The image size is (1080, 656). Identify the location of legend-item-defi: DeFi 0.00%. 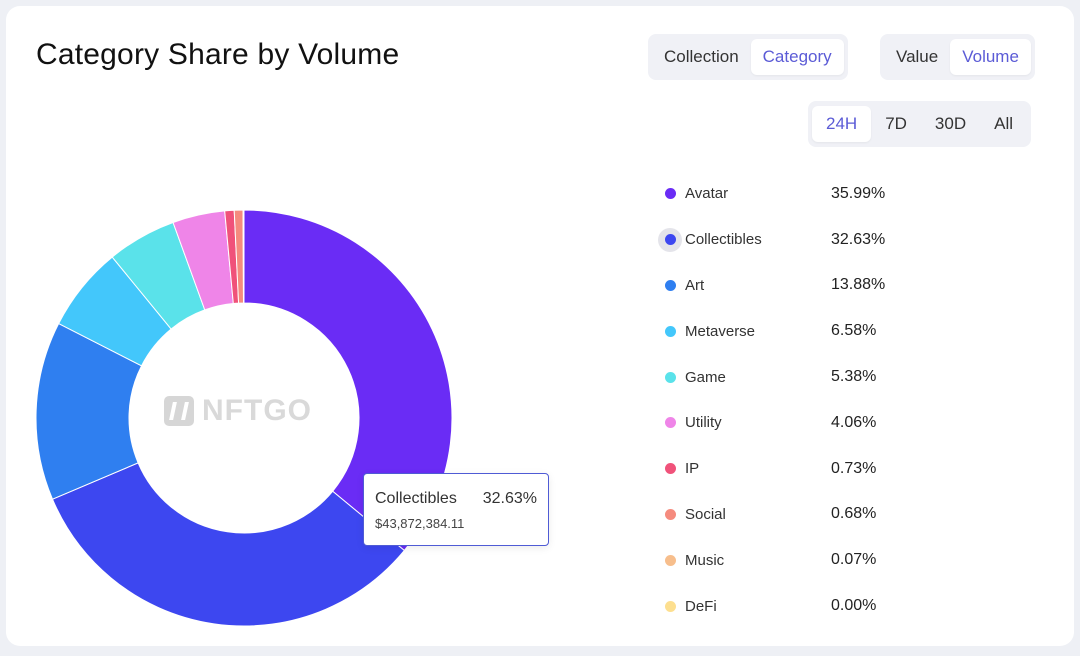
(808, 606).